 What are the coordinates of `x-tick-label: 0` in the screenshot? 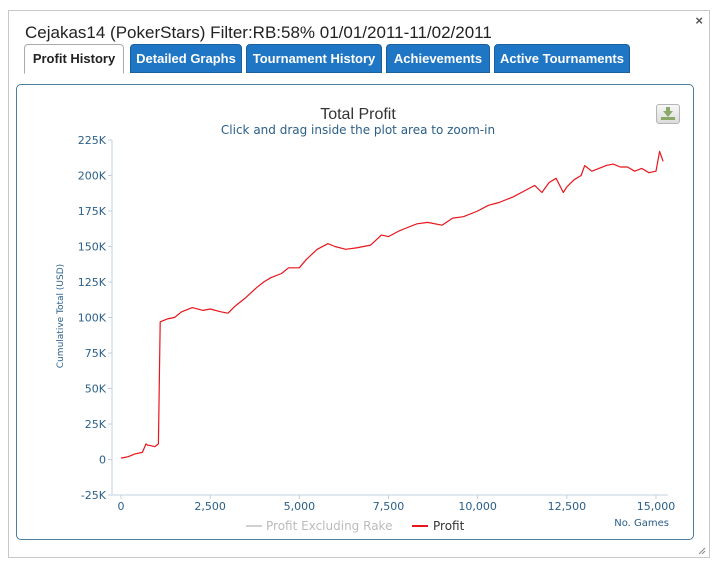 It's located at (121, 506).